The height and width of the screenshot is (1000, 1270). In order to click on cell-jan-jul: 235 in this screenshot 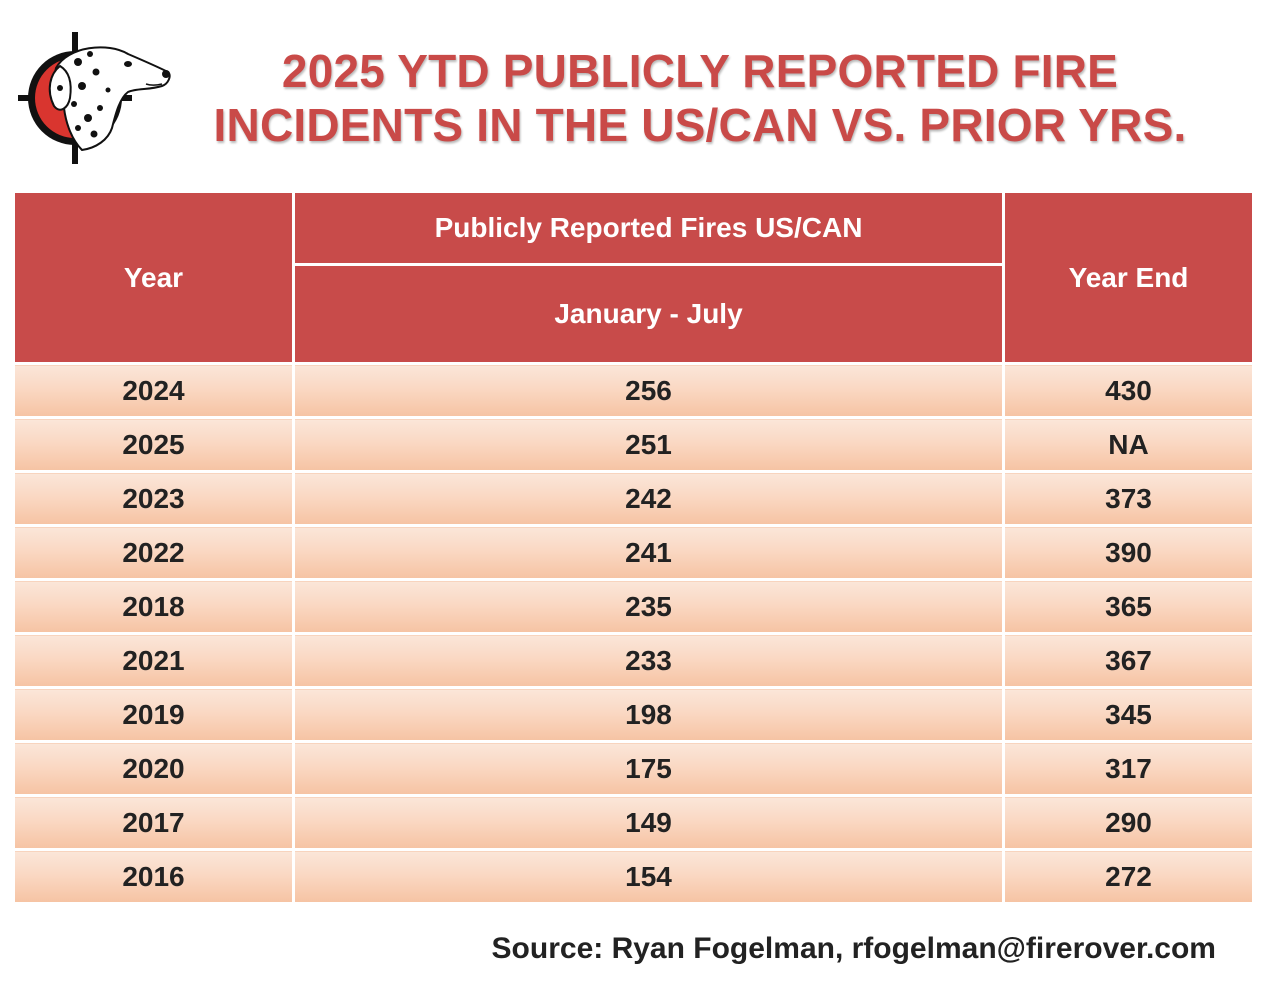, I will do `click(648, 606)`.